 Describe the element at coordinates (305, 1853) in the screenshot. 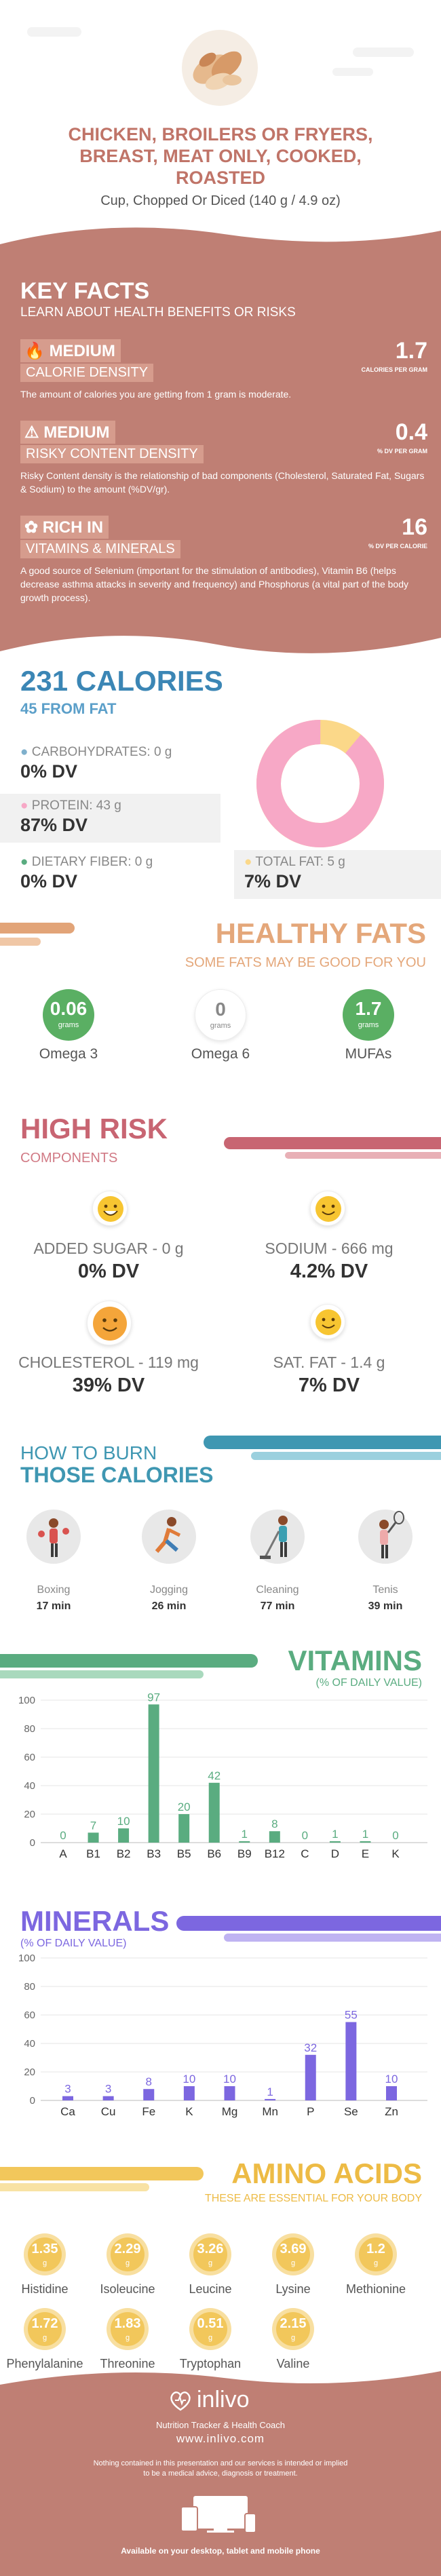

I see `category-label: C` at that location.